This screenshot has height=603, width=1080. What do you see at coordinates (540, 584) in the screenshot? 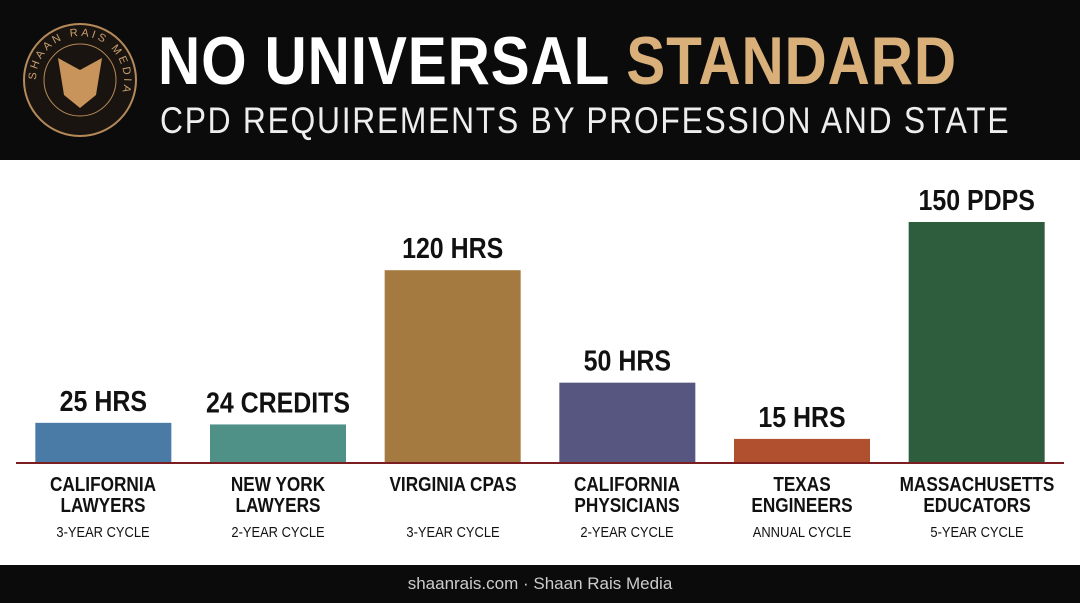
I see `footer: shaanrais.com · Shaan Rais Media` at bounding box center [540, 584].